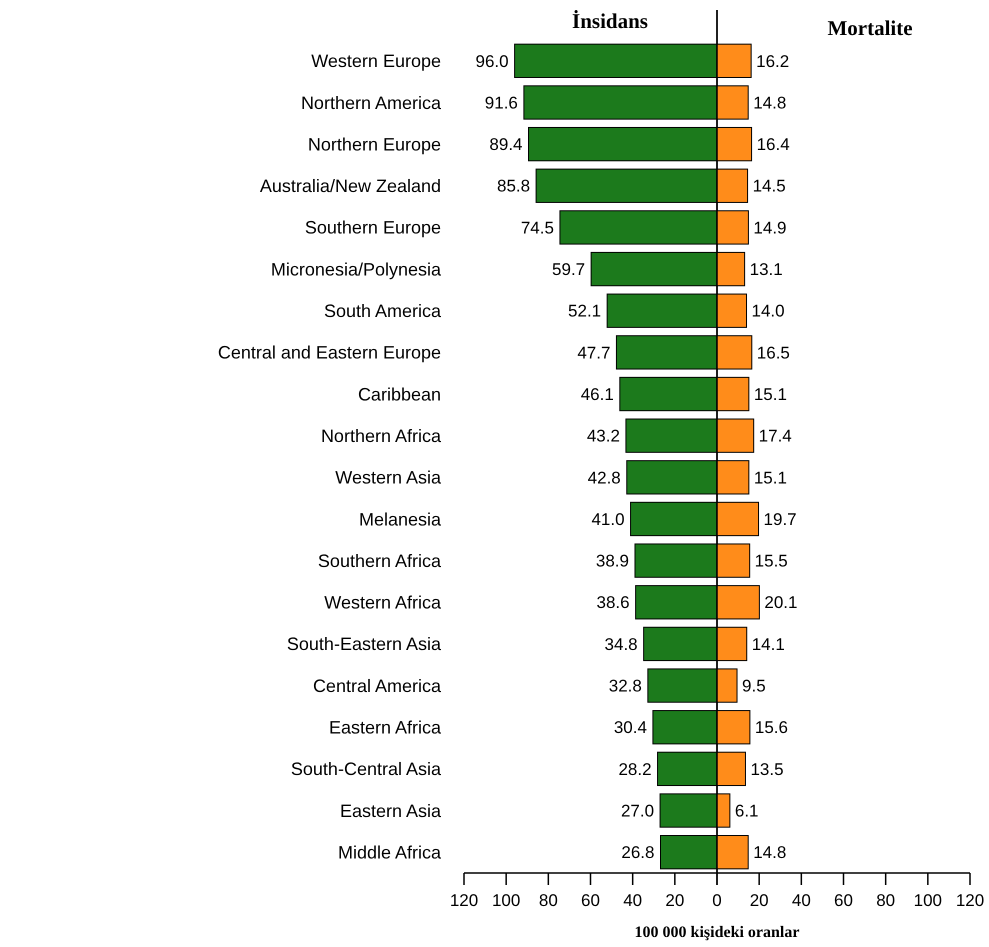 This screenshot has width=989, height=947. What do you see at coordinates (604, 478) in the screenshot?
I see `data-label: 42.8` at bounding box center [604, 478].